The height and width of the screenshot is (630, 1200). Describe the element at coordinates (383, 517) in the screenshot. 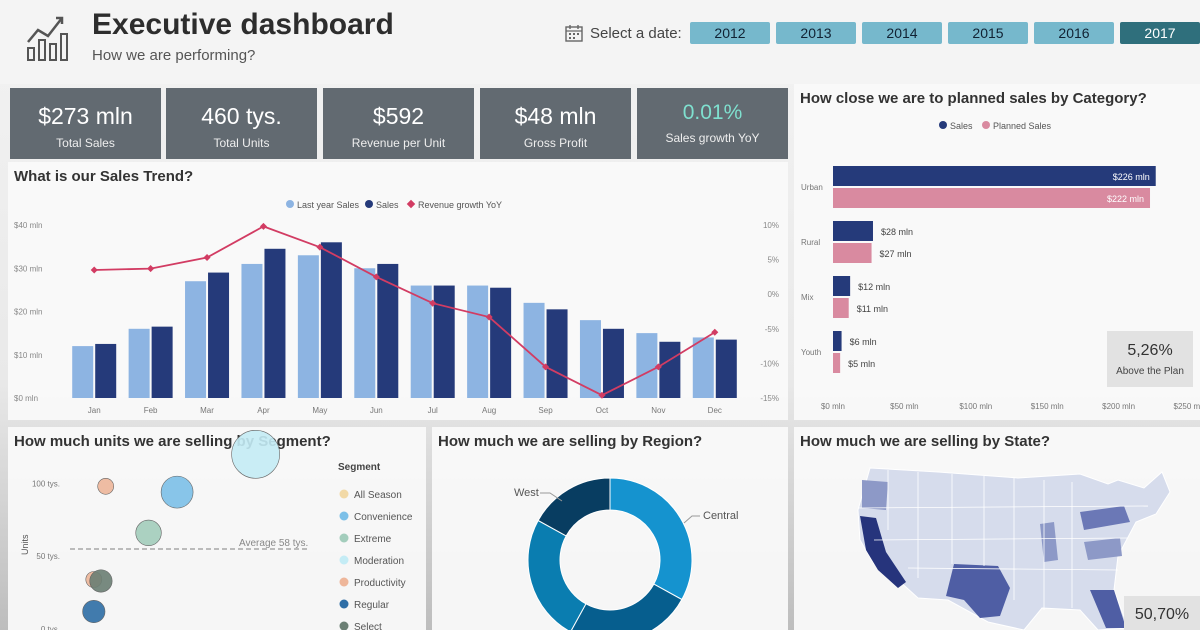

I see `segment-legend-label: Convenience` at that location.